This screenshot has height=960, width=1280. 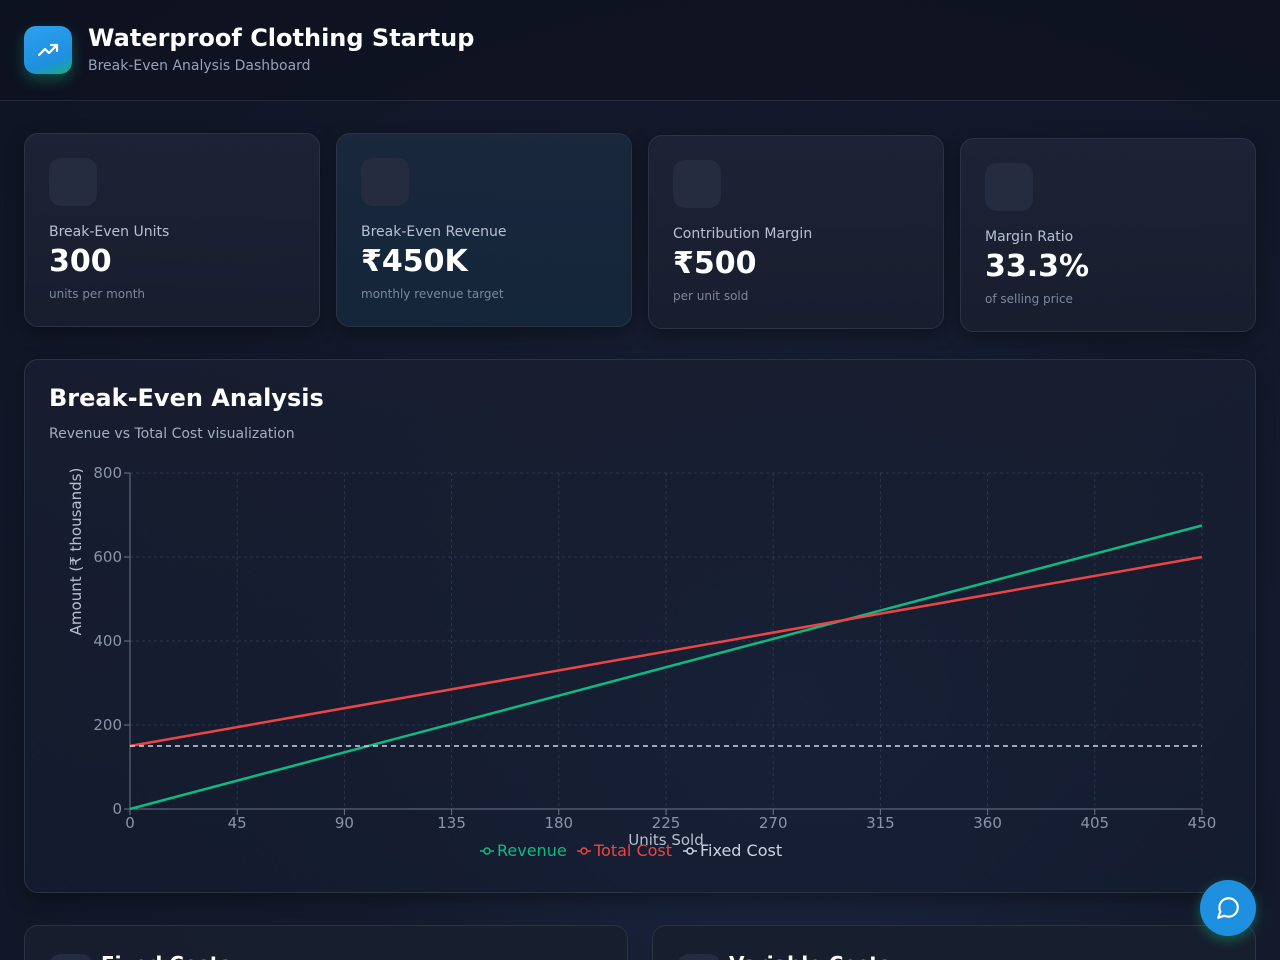 I want to click on kpi-value: ₹500, so click(x=715, y=263).